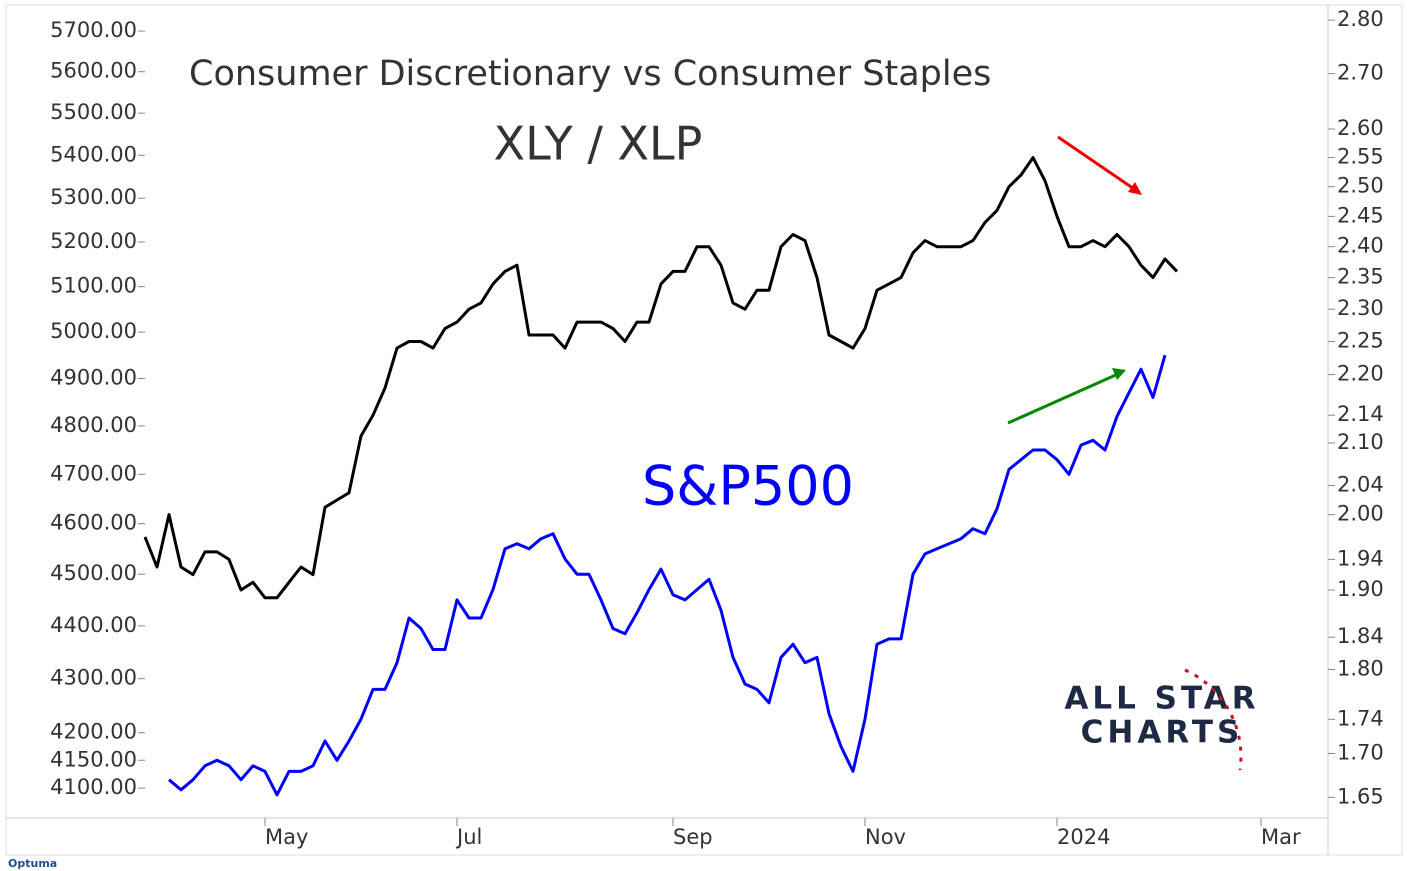 This screenshot has width=1408, height=871. What do you see at coordinates (1360, 128) in the screenshot?
I see `y2-tick-label: 2.60` at bounding box center [1360, 128].